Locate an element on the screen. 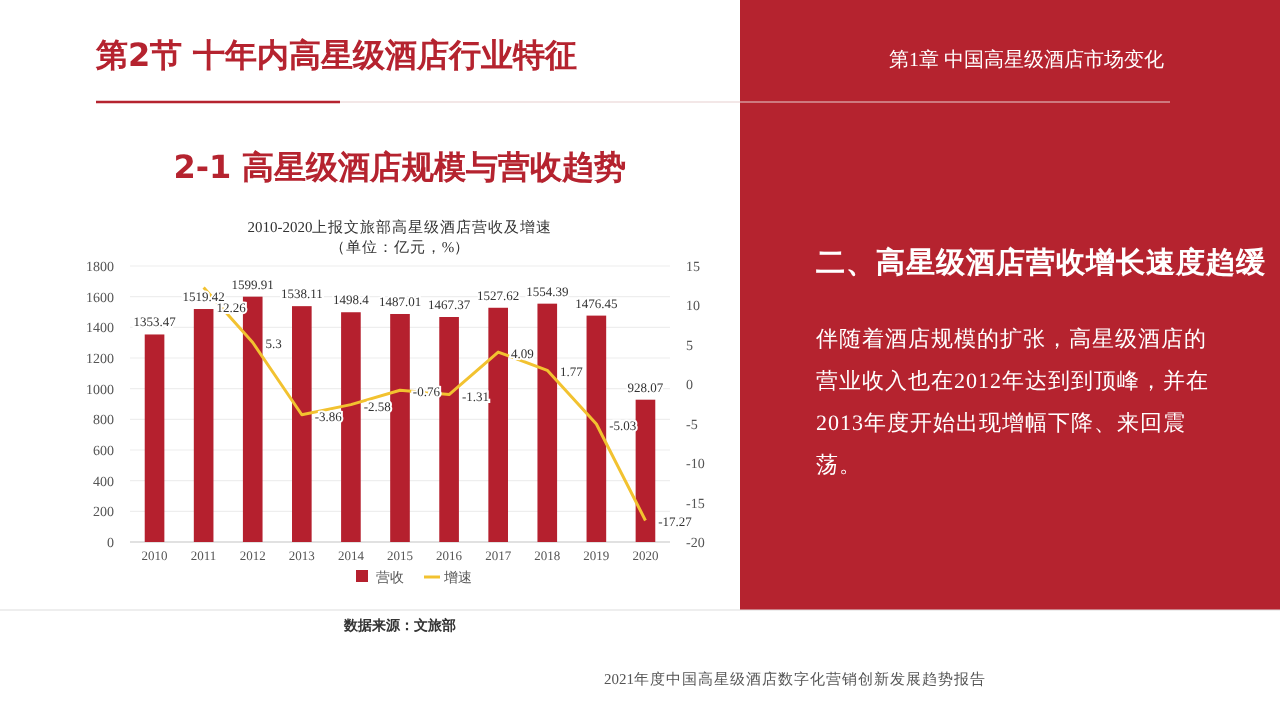 The image size is (1280, 720). text: 2-1 高星级酒店规模与营收趋势 is located at coordinates (400, 167).